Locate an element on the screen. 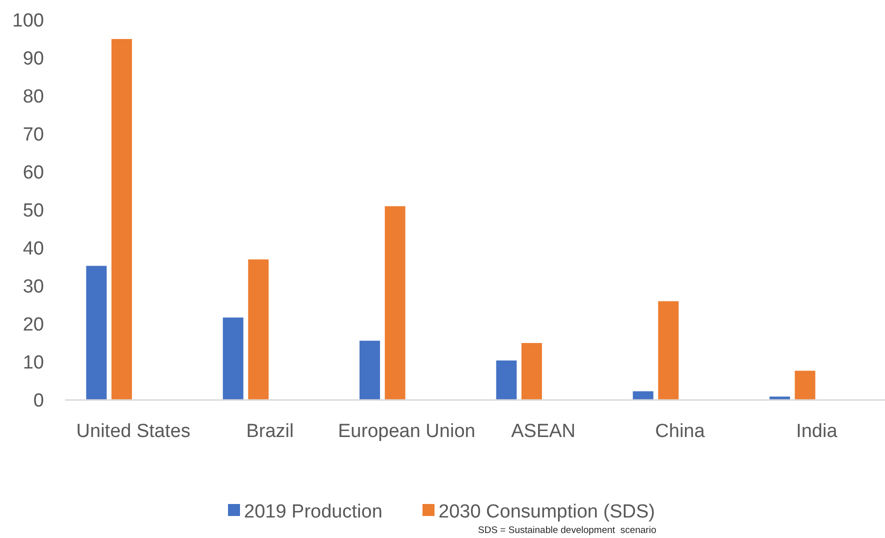  y-tick-label: 40 is located at coordinates (33, 249).